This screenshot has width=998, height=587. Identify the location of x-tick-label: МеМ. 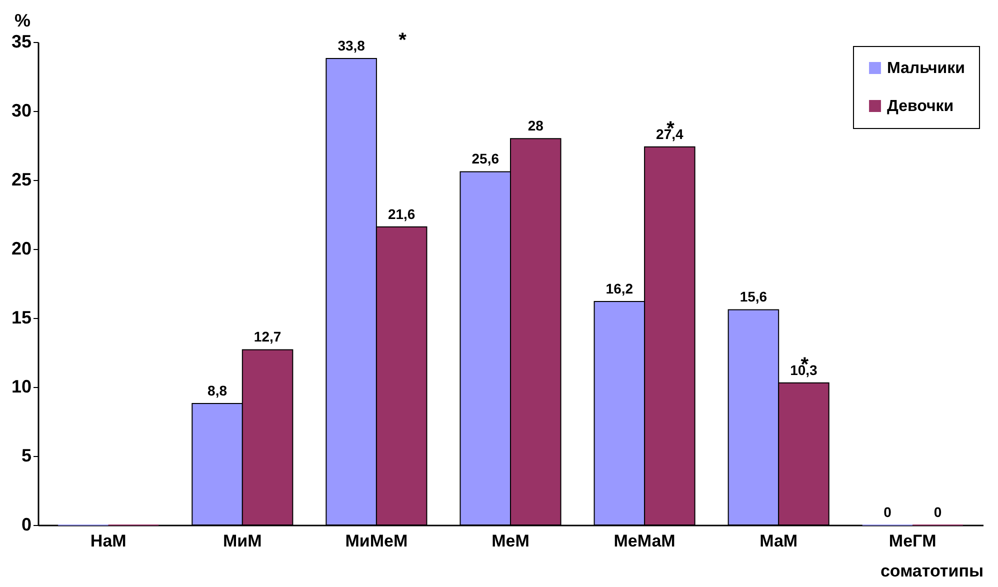
(511, 541).